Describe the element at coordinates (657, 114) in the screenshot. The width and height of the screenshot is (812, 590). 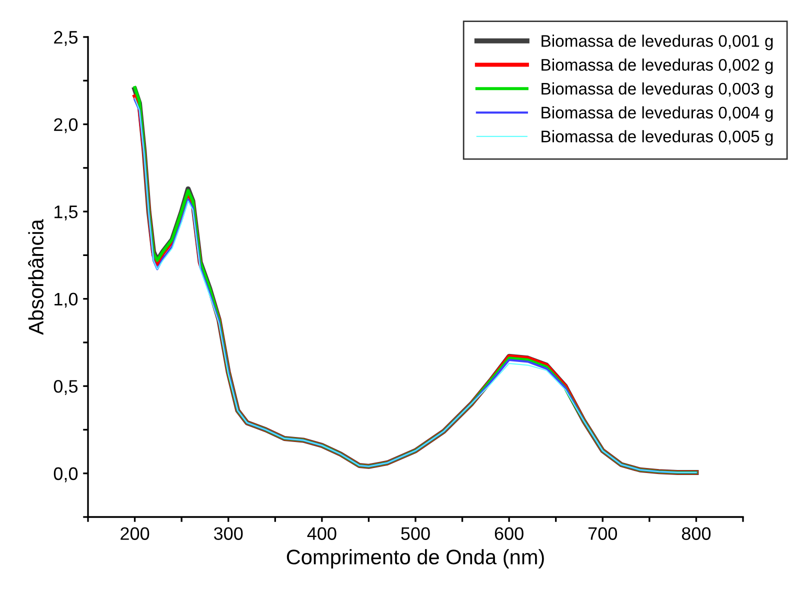
I see `legend-label: Biomassa de leveduras 0,004 g` at that location.